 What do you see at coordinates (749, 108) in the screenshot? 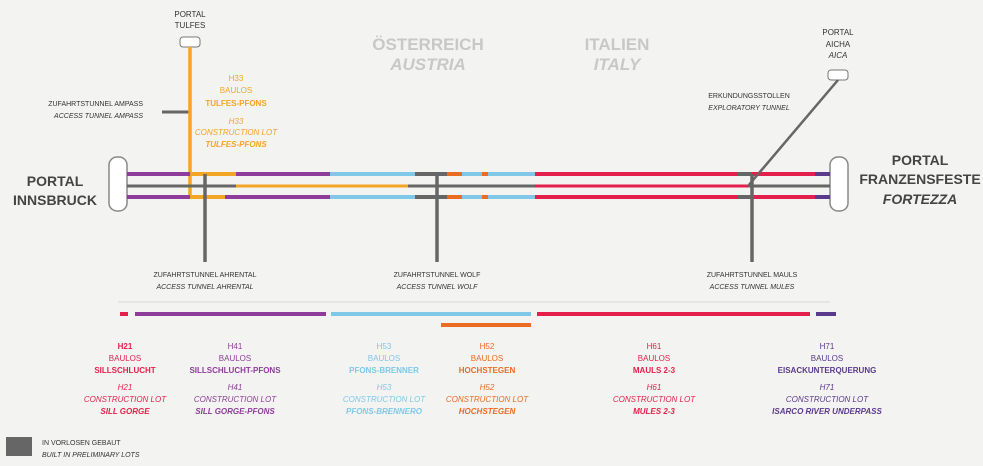
I see `tunnel-exploratory-en: EXPLORATORY TUNNEL` at bounding box center [749, 108].